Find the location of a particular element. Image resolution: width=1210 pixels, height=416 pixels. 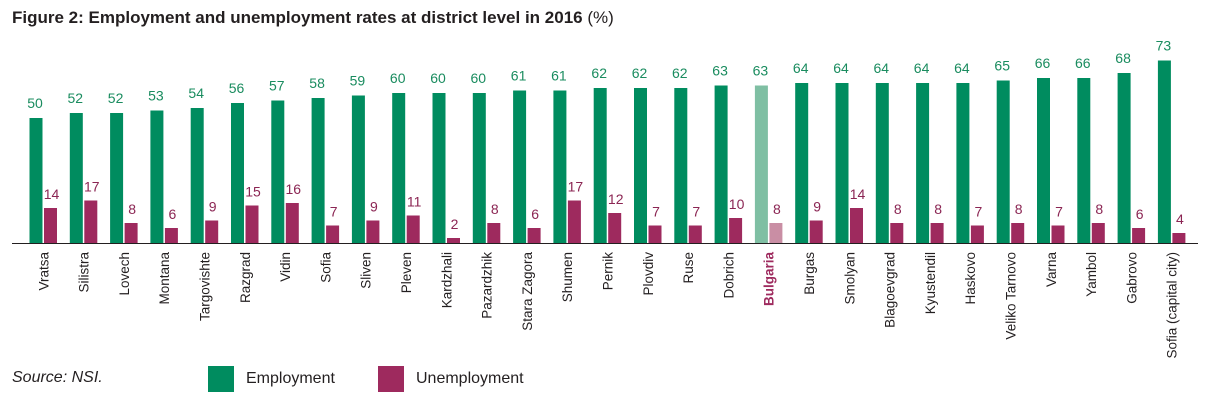

unemployment-data-label: 9 is located at coordinates (817, 207).